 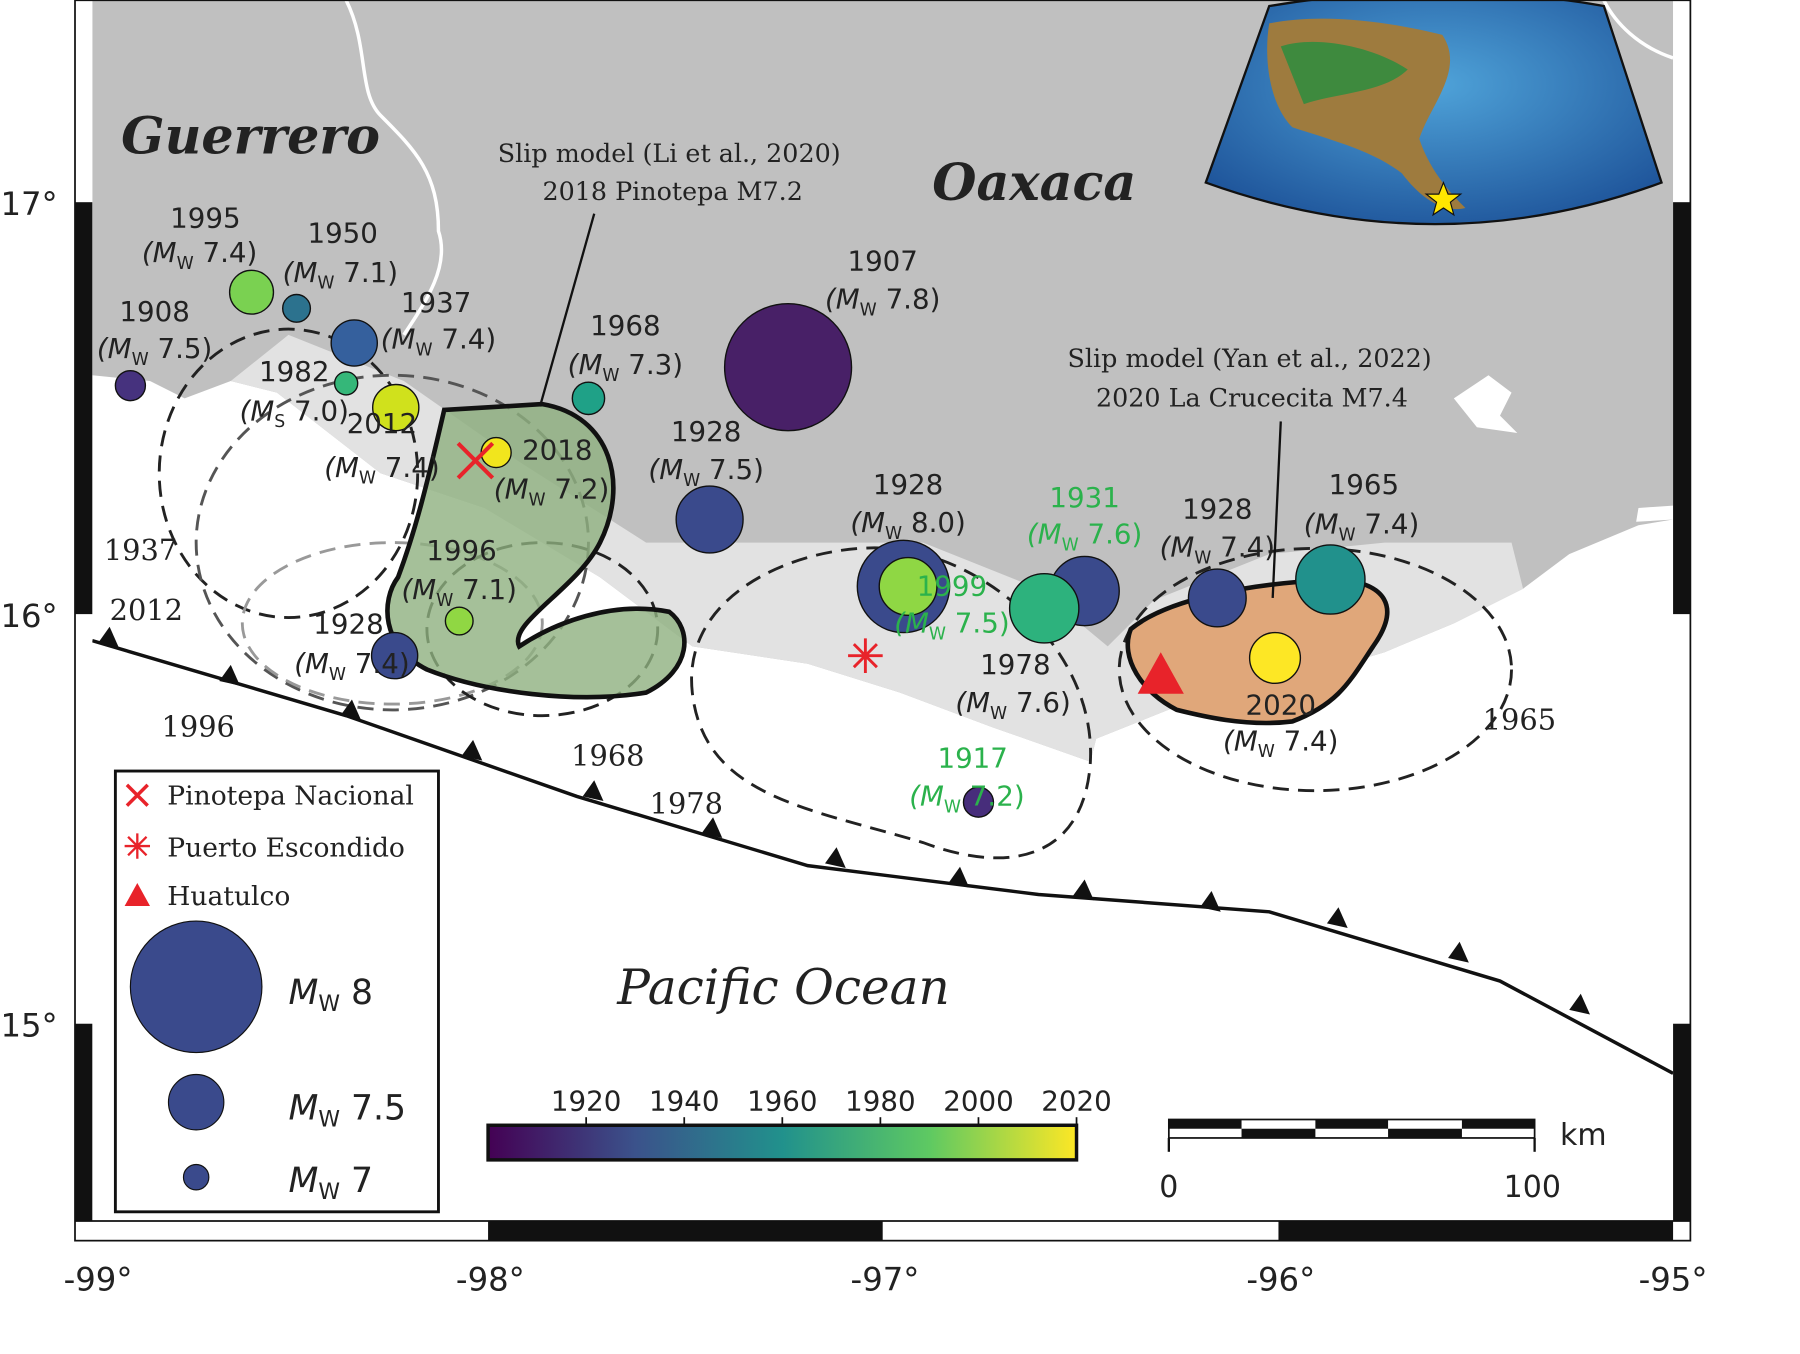 What do you see at coordinates (98, 1279) in the screenshot?
I see `x-axis-label: -99°` at bounding box center [98, 1279].